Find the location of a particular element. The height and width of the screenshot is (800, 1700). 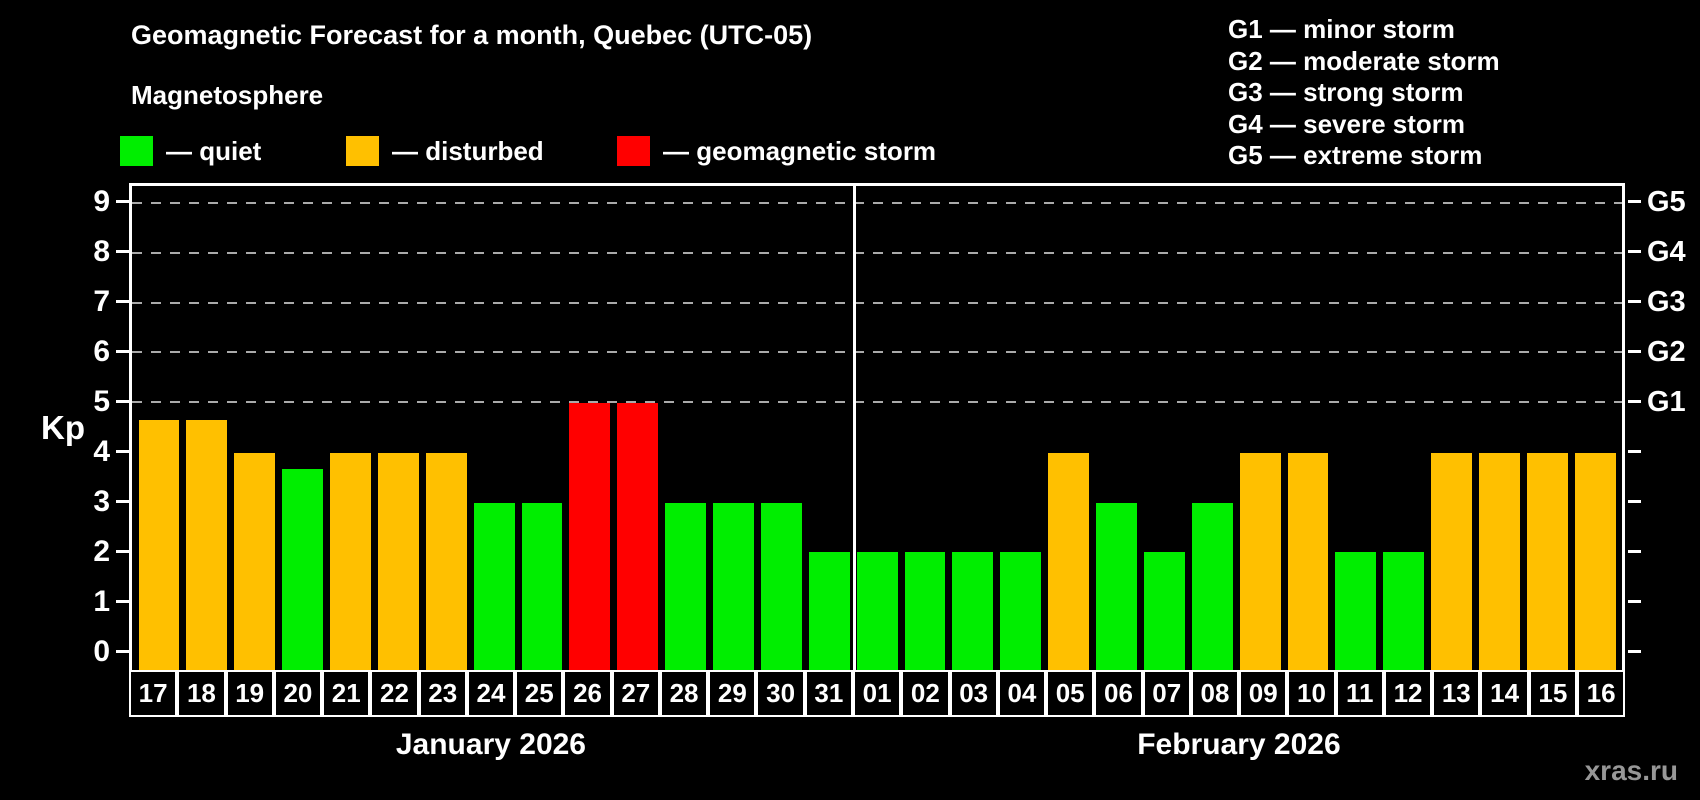

date-cell-15: 15 is located at coordinates (1552, 693).